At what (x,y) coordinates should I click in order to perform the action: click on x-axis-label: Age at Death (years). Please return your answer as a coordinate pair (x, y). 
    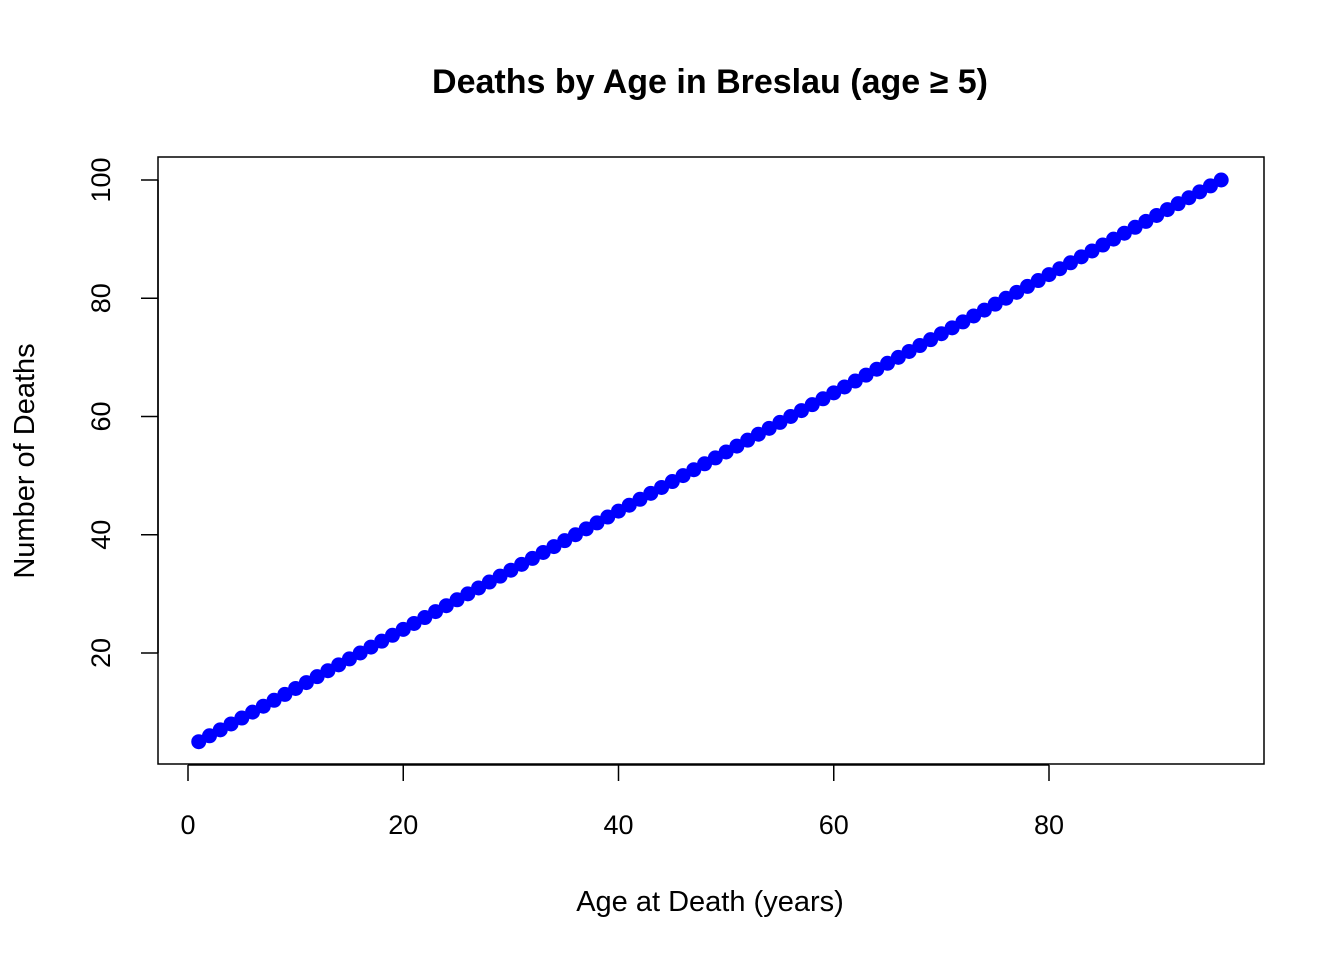
    Looking at the image, I should click on (710, 902).